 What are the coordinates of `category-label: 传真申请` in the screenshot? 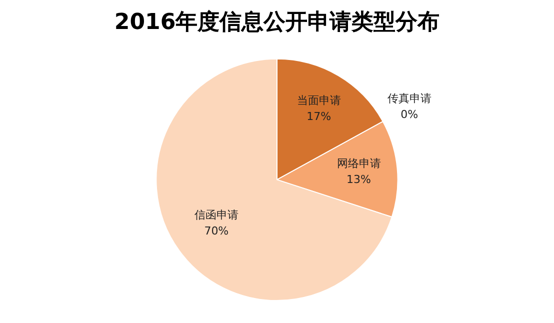 It's located at (409, 98).